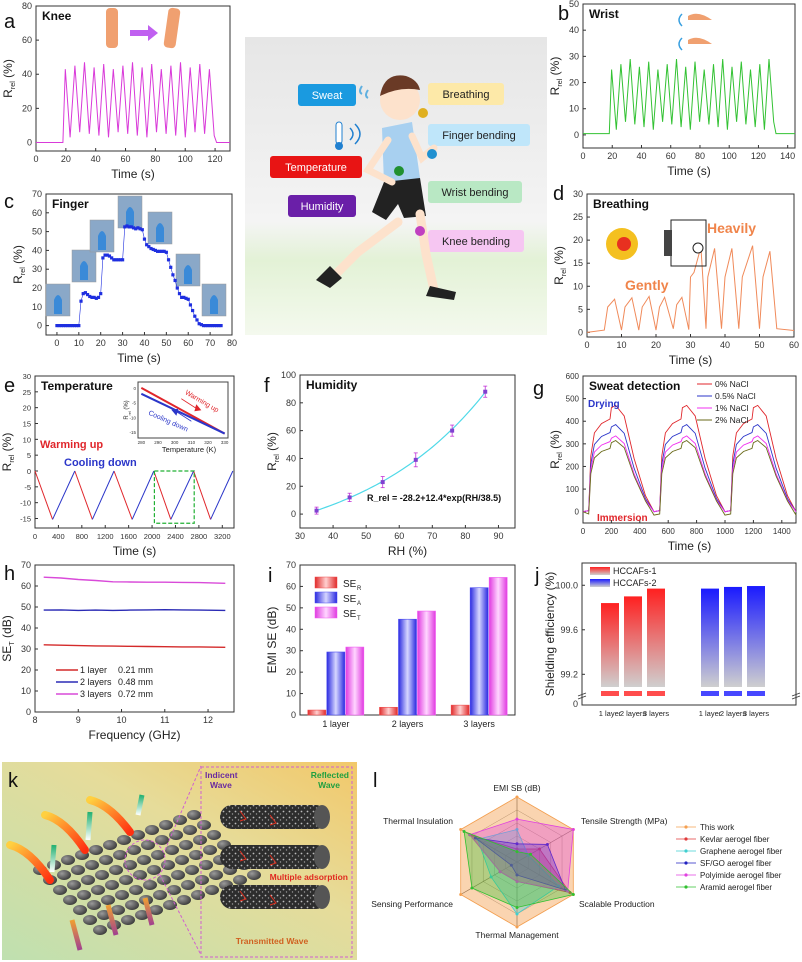 This screenshot has width=802, height=962. What do you see at coordinates (782, 531) in the screenshot?
I see `x-tick-label: 1400` at bounding box center [782, 531].